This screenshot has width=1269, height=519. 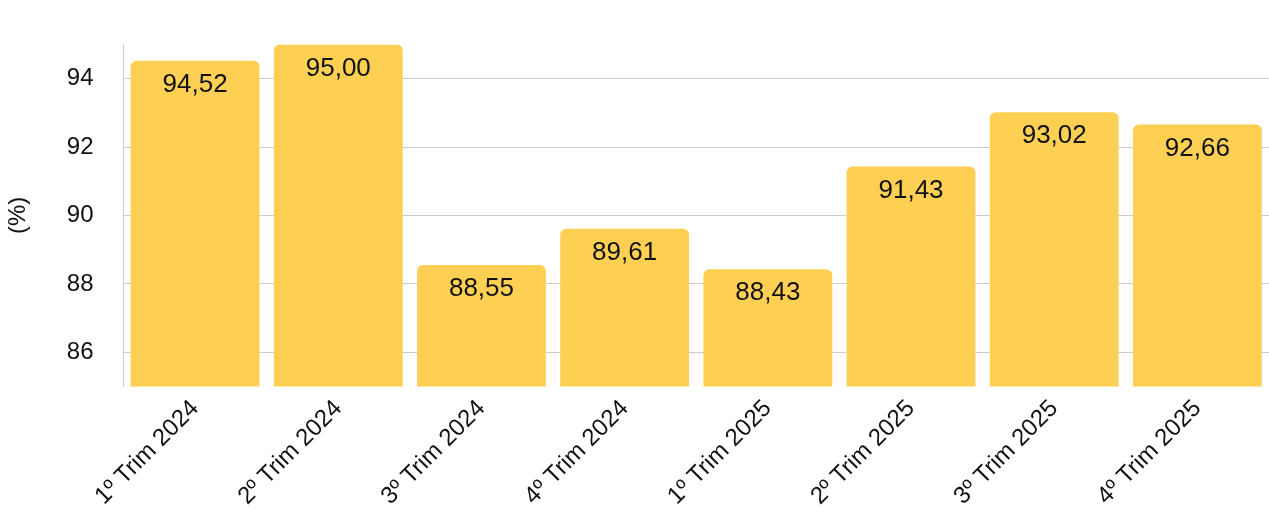 What do you see at coordinates (1054, 134) in the screenshot?
I see `data-label: 93,02` at bounding box center [1054, 134].